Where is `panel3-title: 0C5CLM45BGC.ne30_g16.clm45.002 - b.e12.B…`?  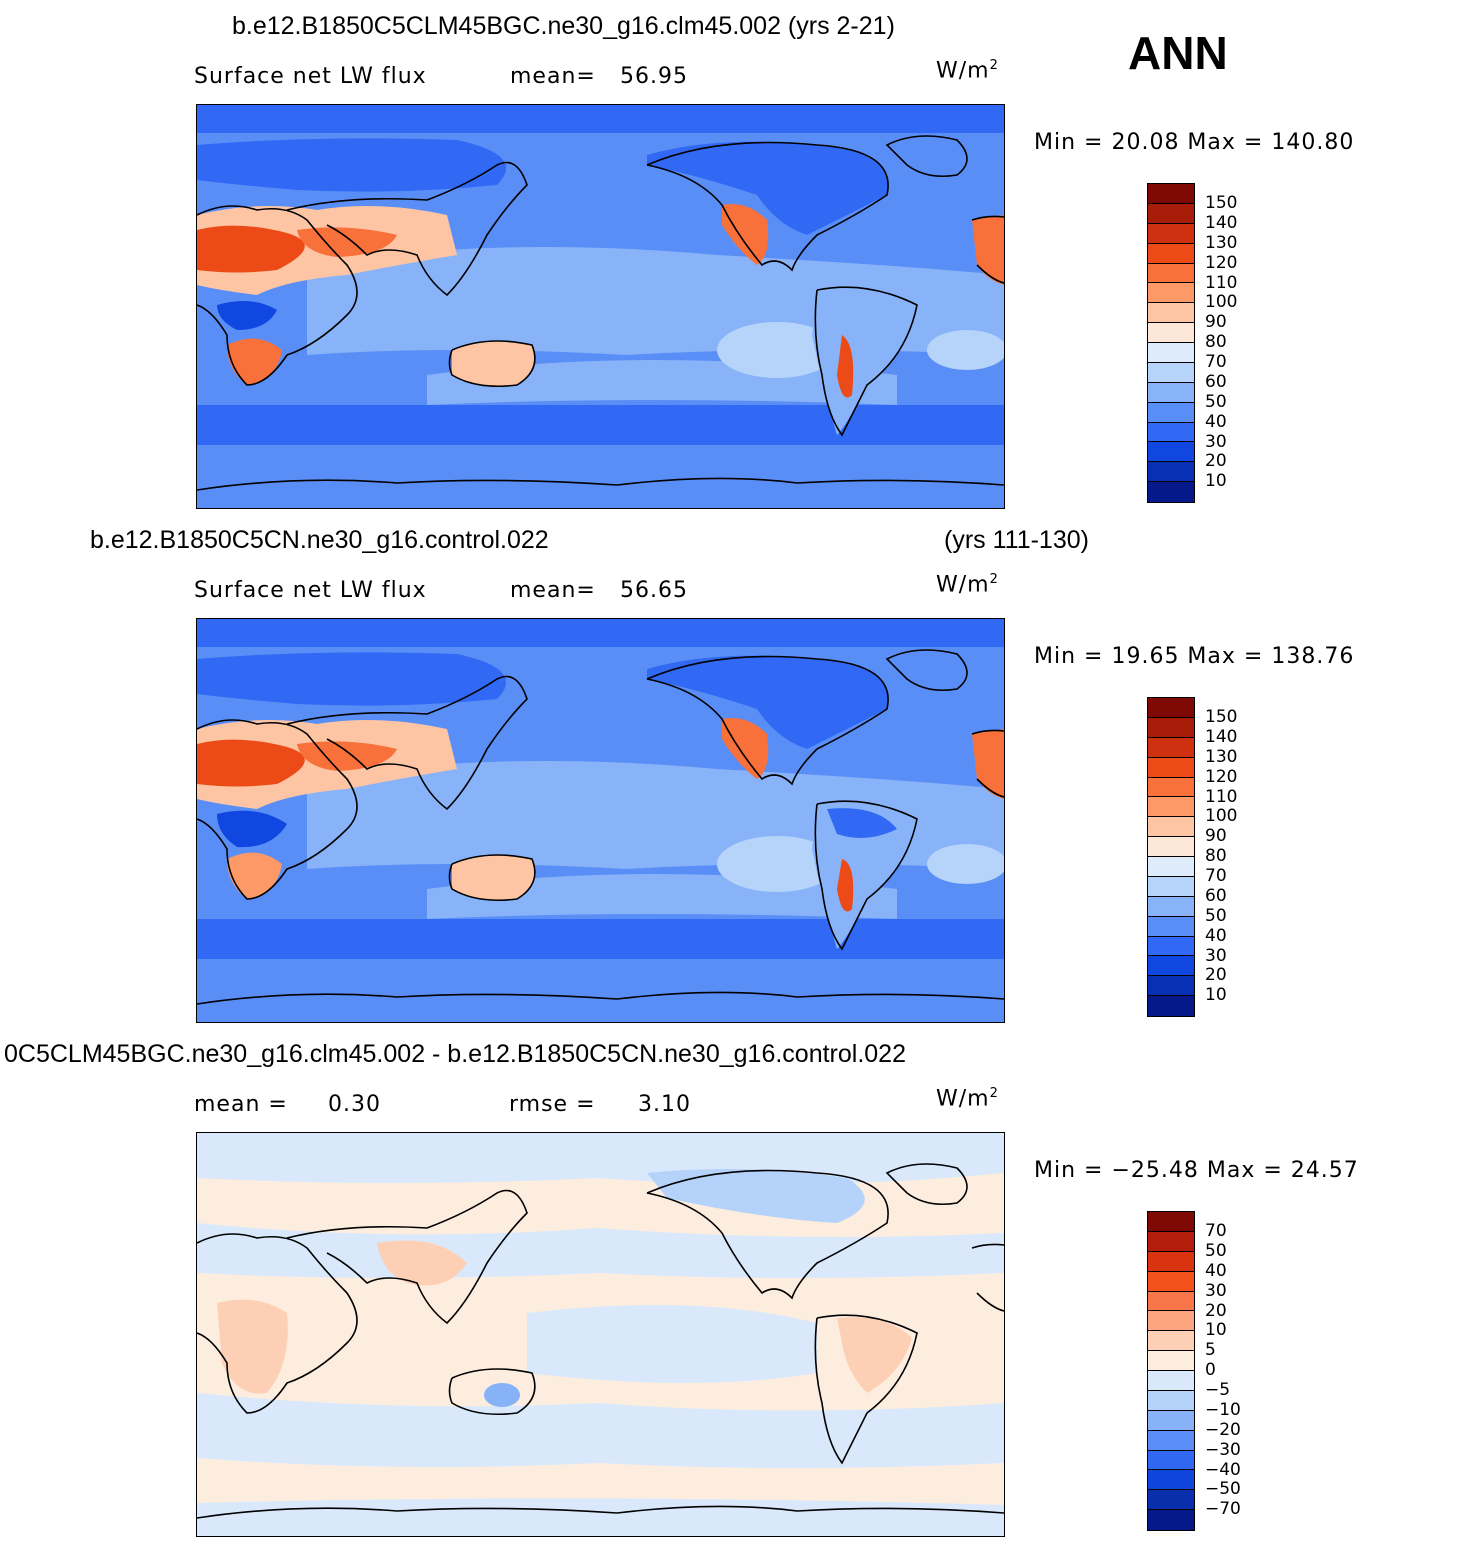
panel3-title: 0C5CLM45BGC.ne30_g16.clm45.002 - b.e12.B… is located at coordinates (455, 1054).